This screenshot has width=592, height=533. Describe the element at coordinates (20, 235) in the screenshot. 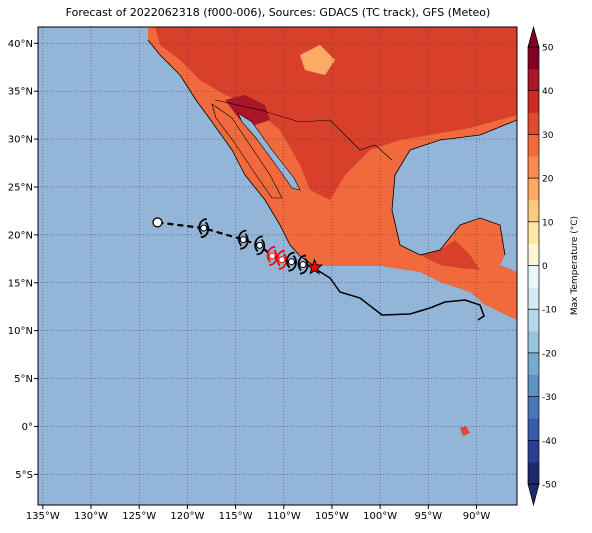

I see `y-tick-label: 20°N` at that location.